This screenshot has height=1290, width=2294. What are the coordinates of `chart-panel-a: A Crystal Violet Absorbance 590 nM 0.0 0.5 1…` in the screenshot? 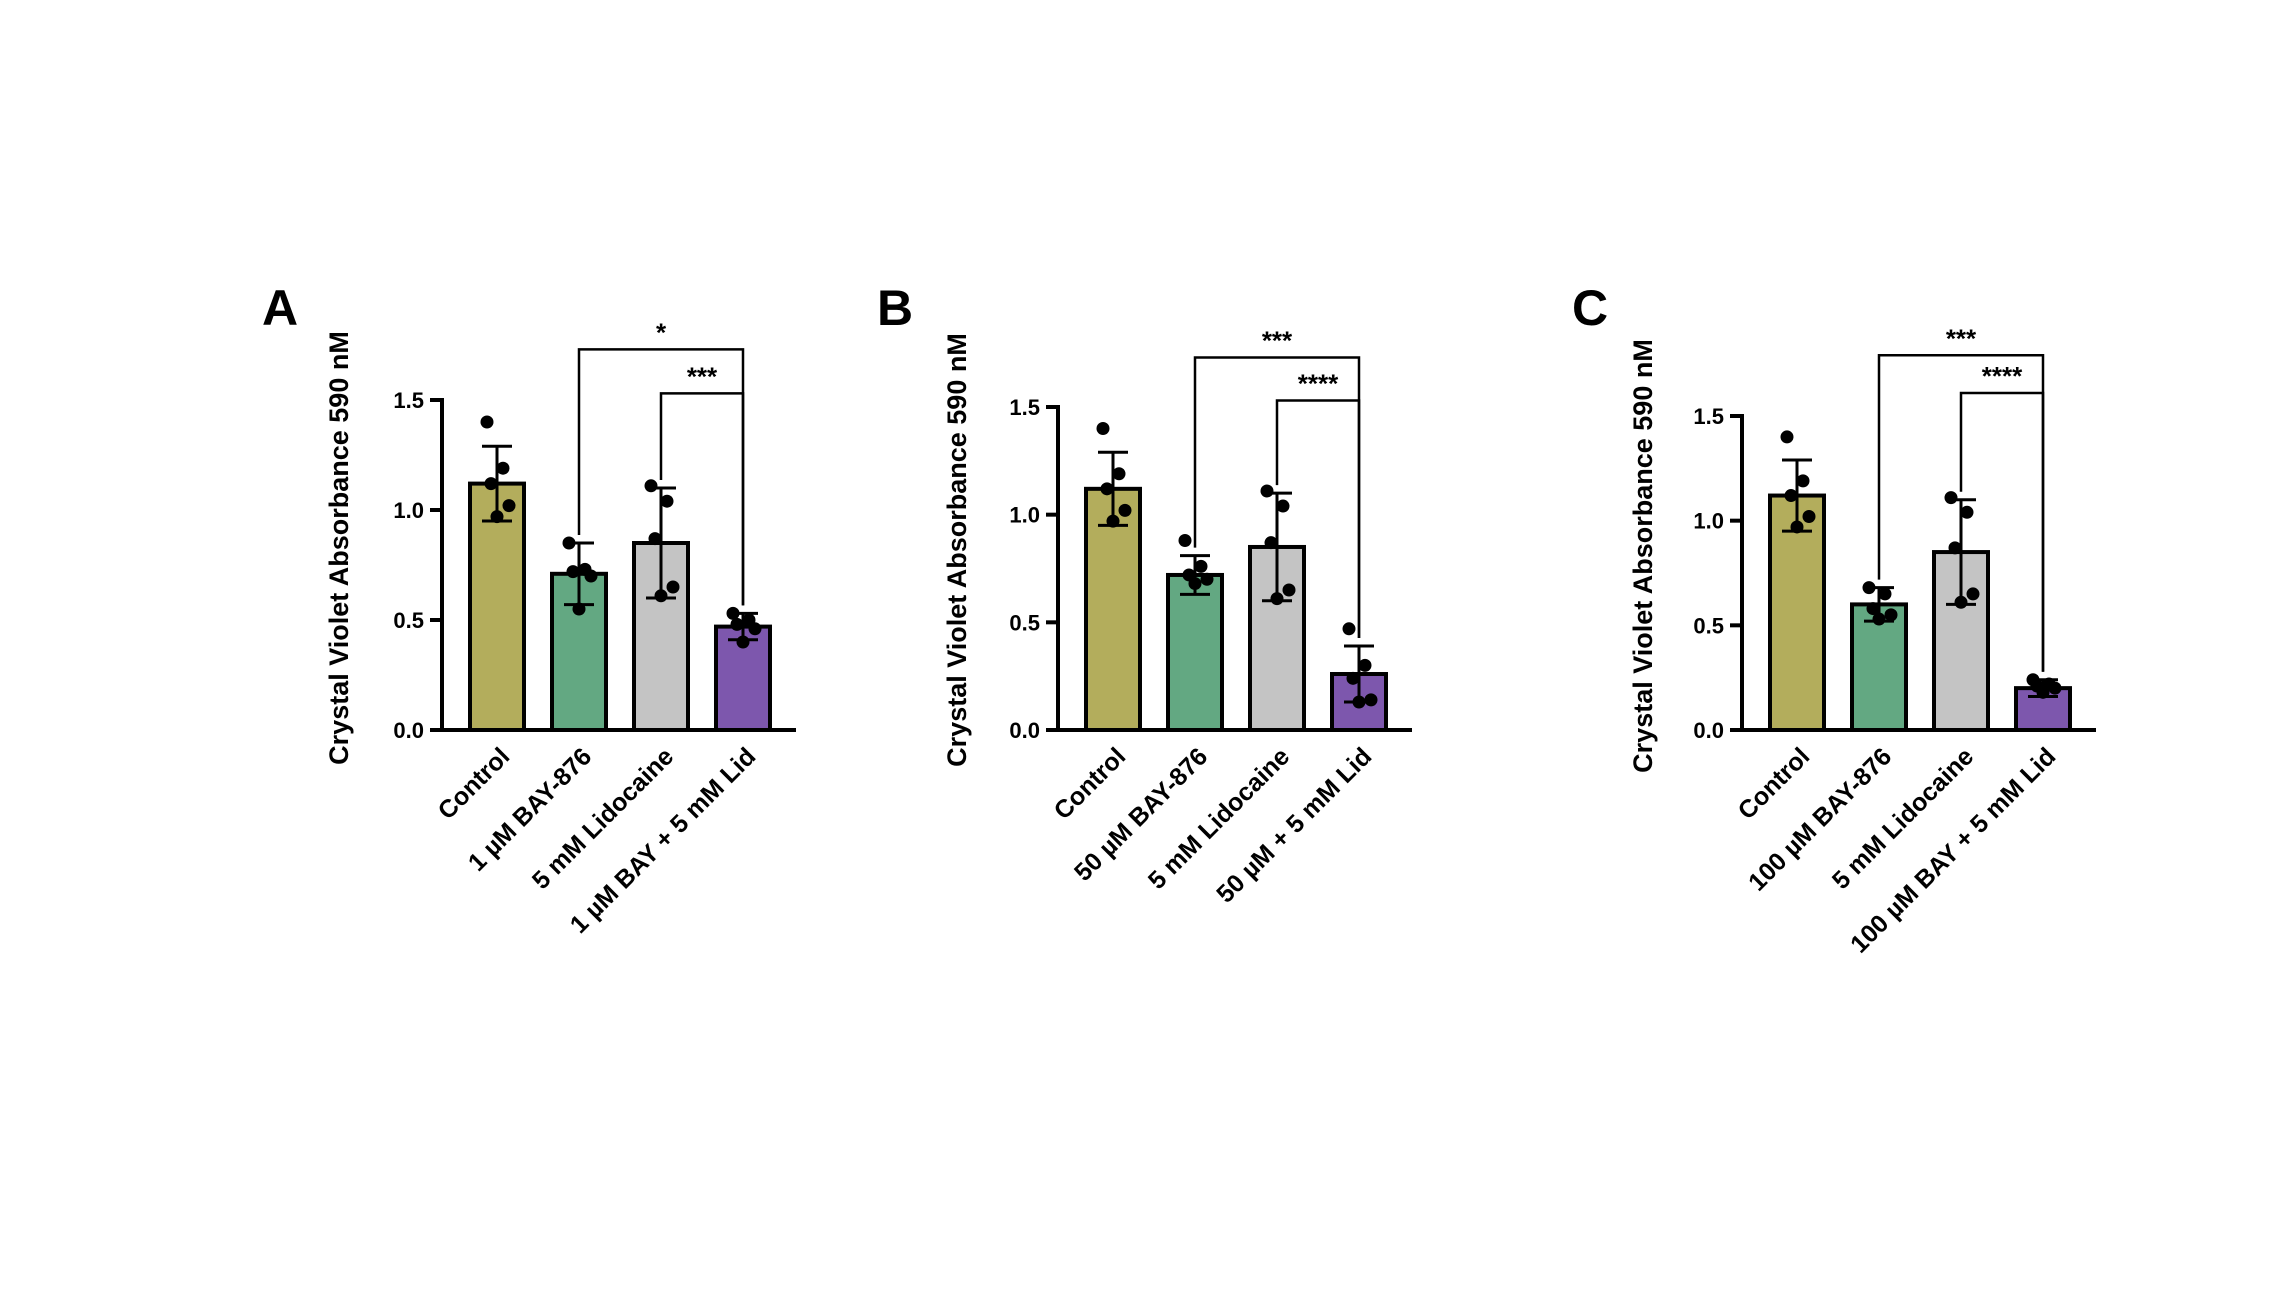 It's located at (529, 609).